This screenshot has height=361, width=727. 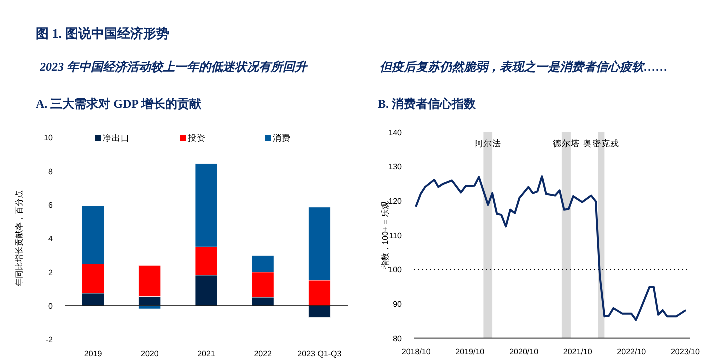 I want to click on y-tick-label: 120, so click(x=395, y=201).